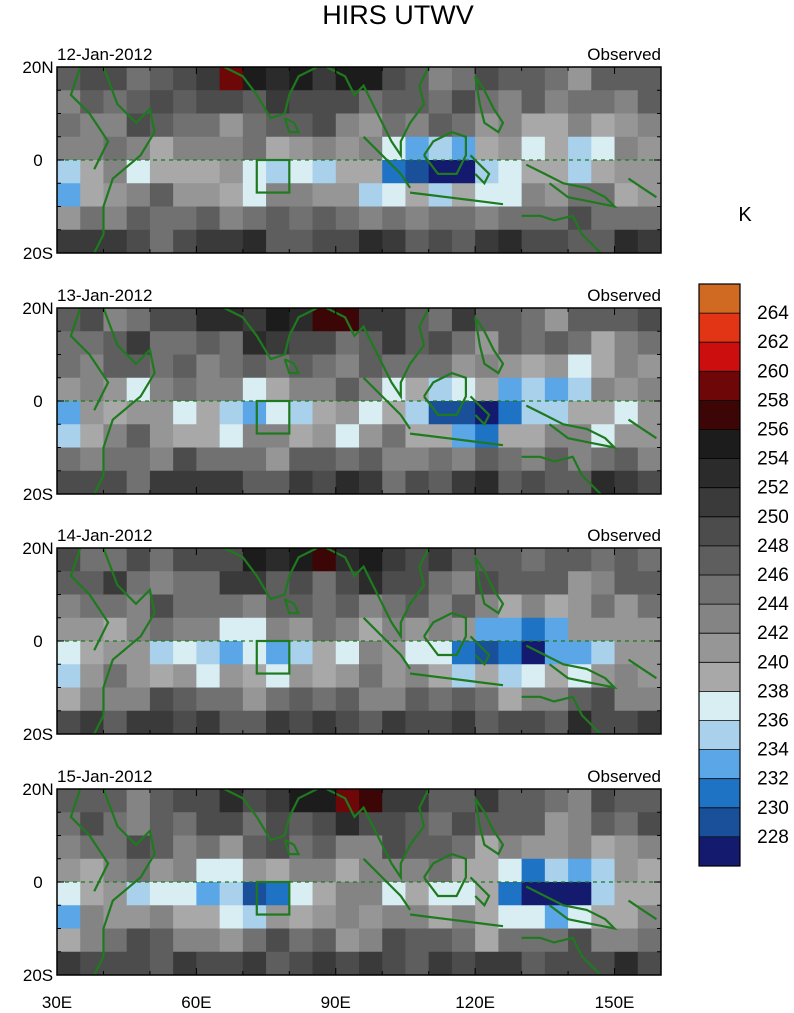  I want to click on colorbar-label: 248, so click(773, 546).